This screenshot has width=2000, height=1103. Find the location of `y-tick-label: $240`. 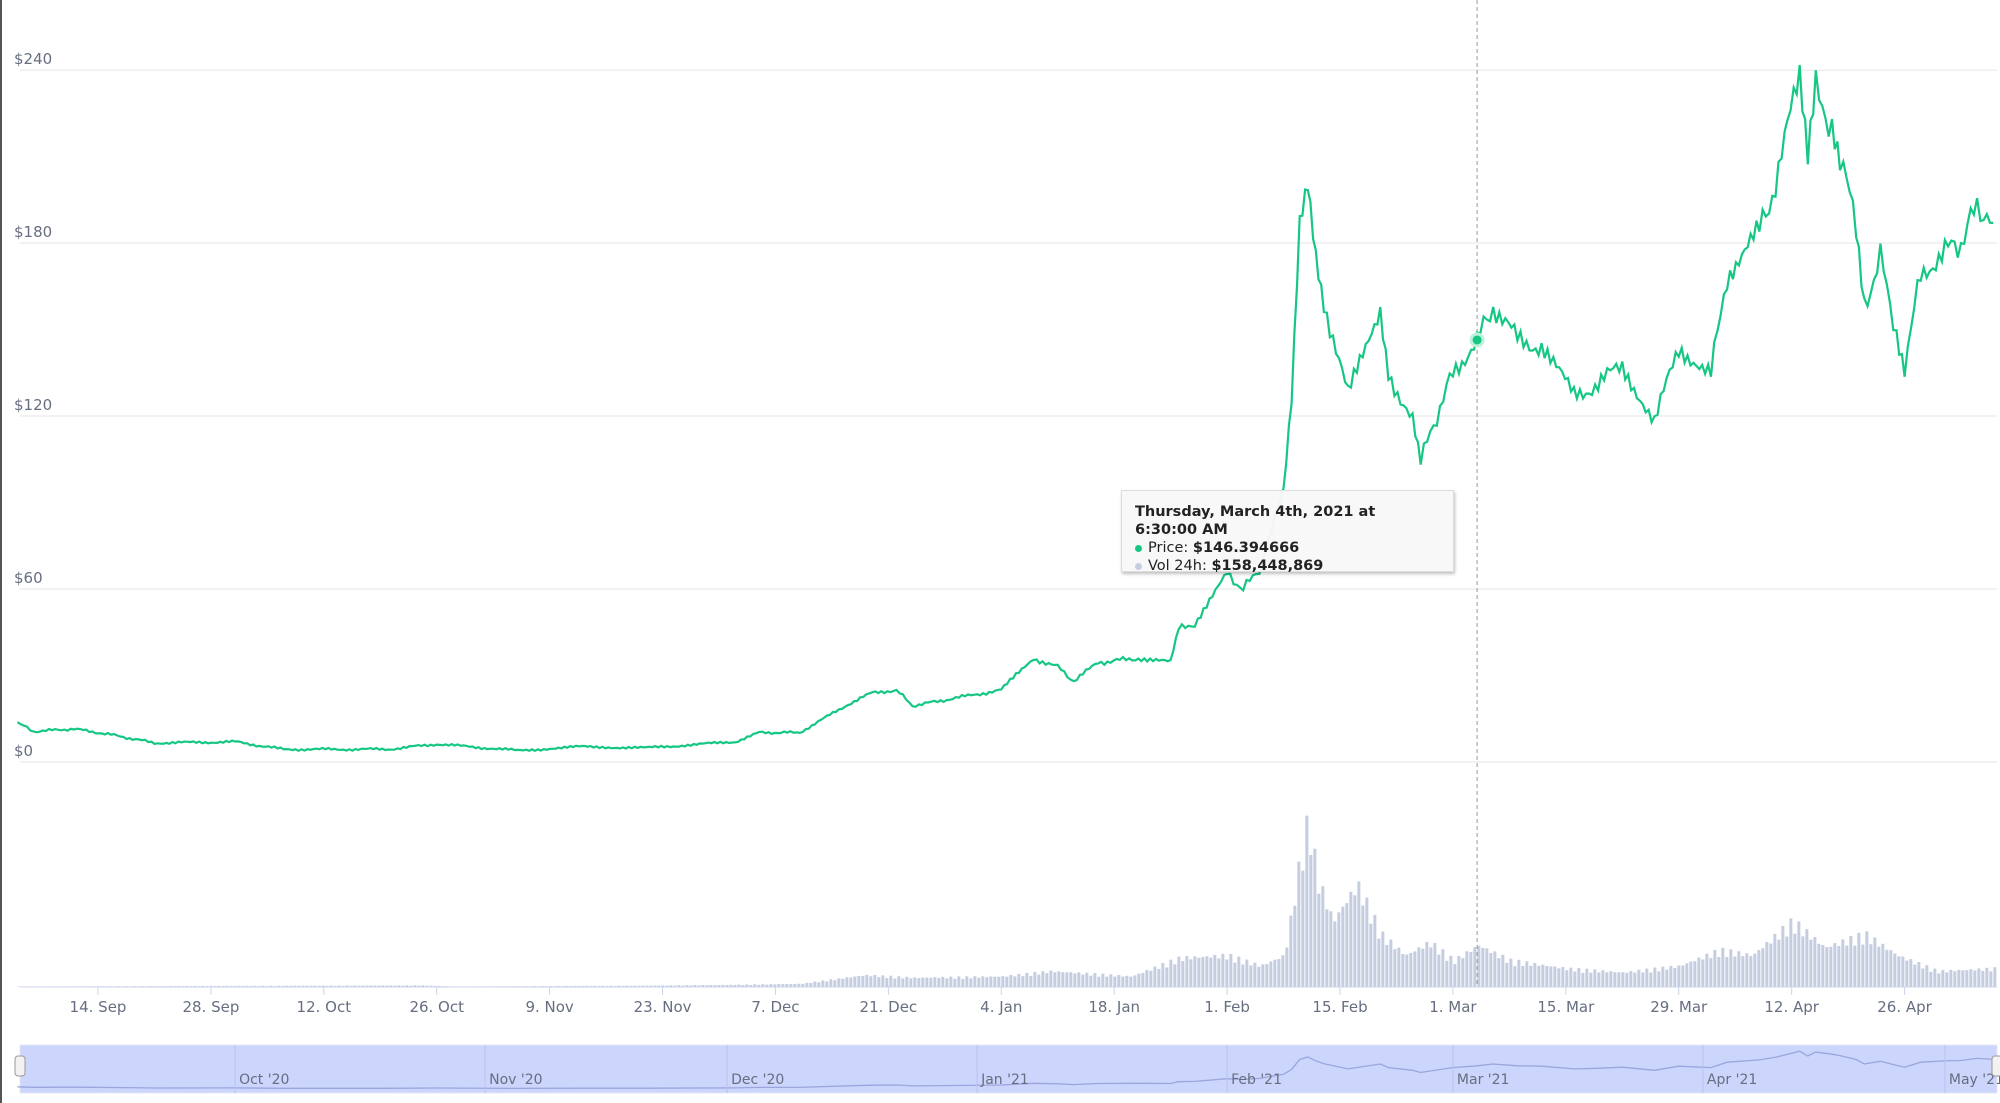

y-tick-label: $240 is located at coordinates (33, 59).